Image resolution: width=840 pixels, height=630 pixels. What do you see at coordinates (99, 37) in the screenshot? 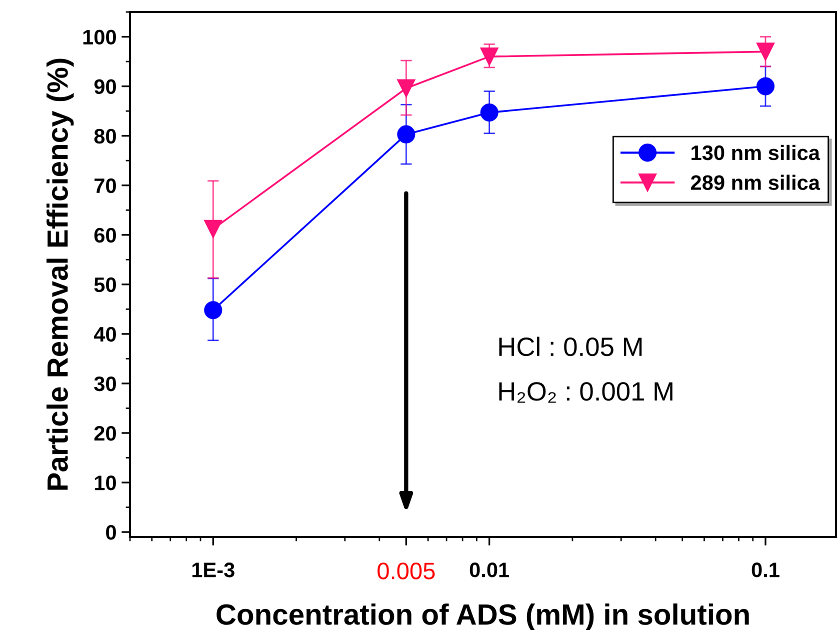
I see `y-tick-label: 100` at bounding box center [99, 37].